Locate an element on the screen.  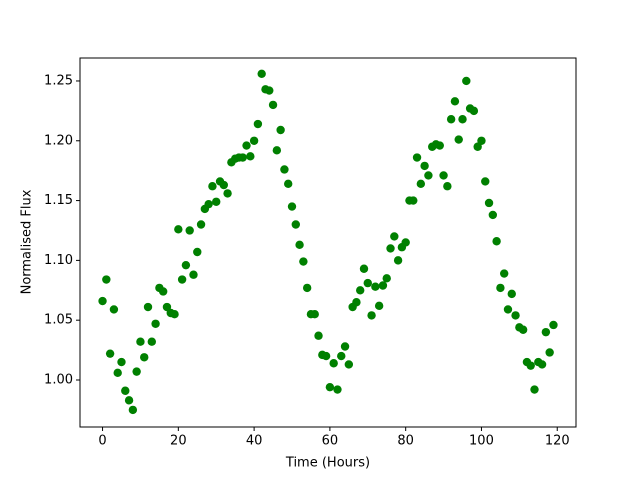
y-tick-label: 1.00 is located at coordinates (58, 379).